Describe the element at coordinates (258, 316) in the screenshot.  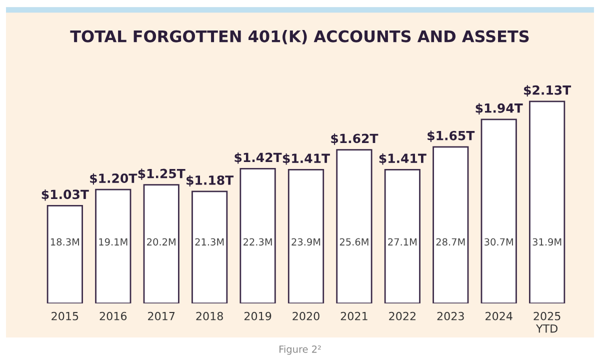
I see `x-tick-label: 2019` at that location.